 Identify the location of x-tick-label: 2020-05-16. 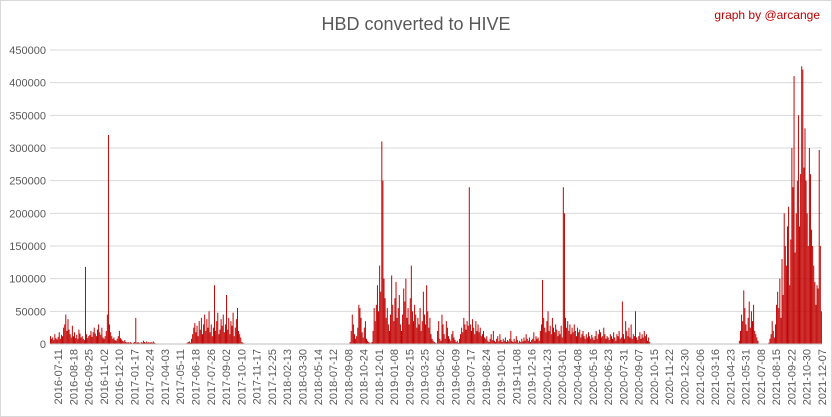
(594, 377).